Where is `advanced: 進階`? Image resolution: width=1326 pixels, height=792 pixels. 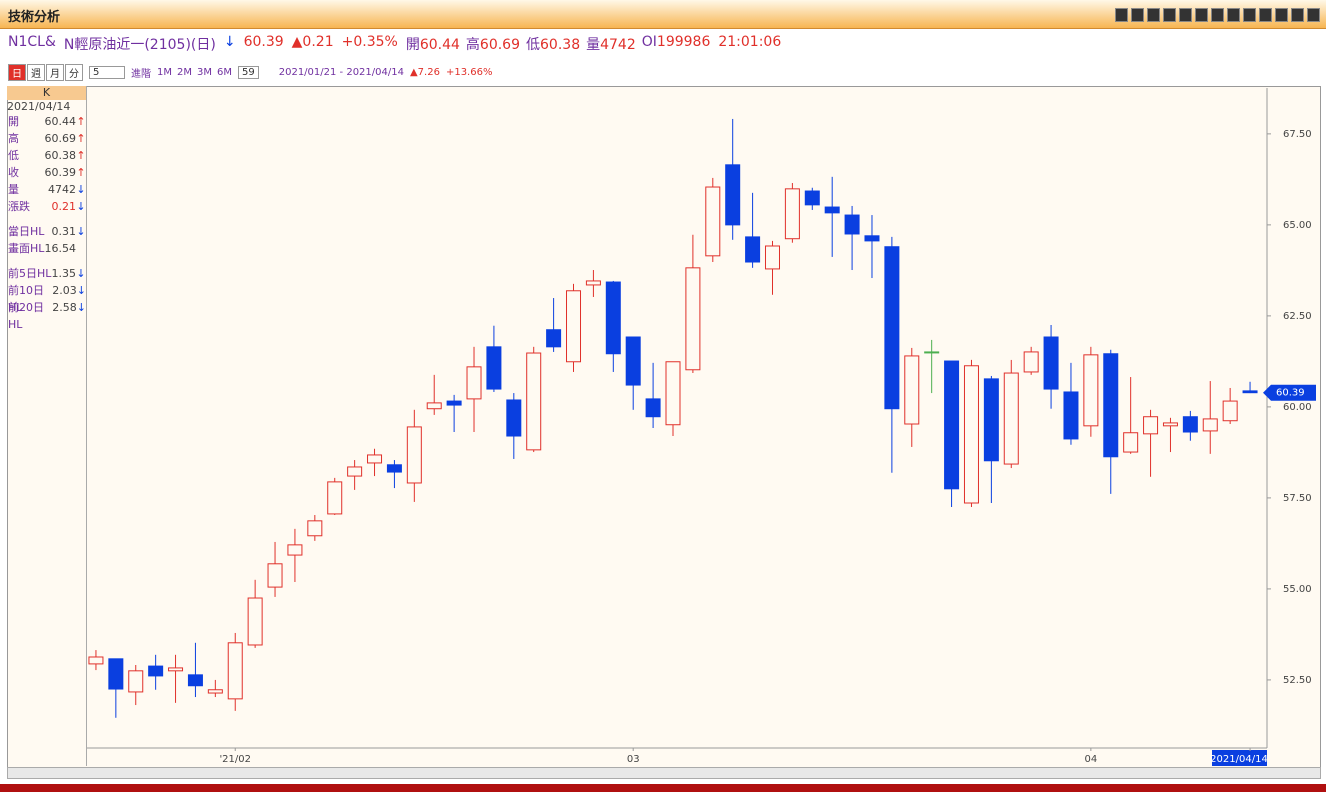 advanced: 進階 is located at coordinates (141, 74).